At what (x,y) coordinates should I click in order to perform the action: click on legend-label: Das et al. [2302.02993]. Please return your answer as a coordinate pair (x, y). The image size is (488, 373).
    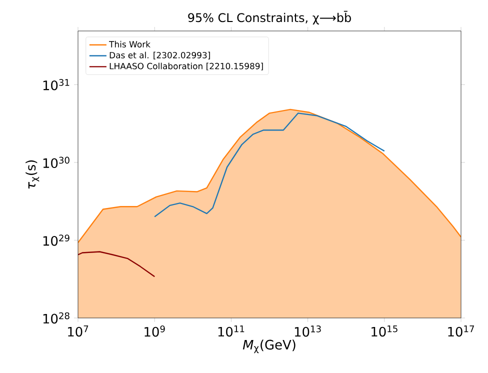
    Looking at the image, I should click on (160, 56).